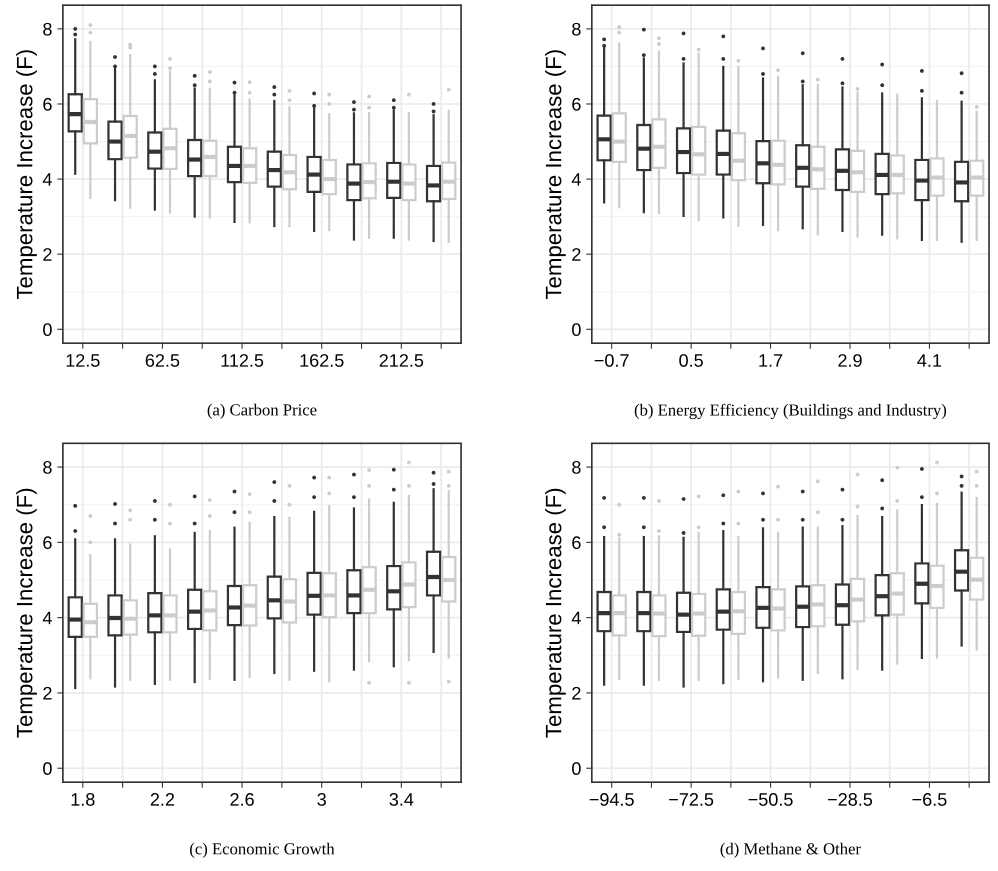 Image resolution: width=998 pixels, height=871 pixels. What do you see at coordinates (262, 850) in the screenshot?
I see `x-axis-title: (c) Economic Growth` at bounding box center [262, 850].